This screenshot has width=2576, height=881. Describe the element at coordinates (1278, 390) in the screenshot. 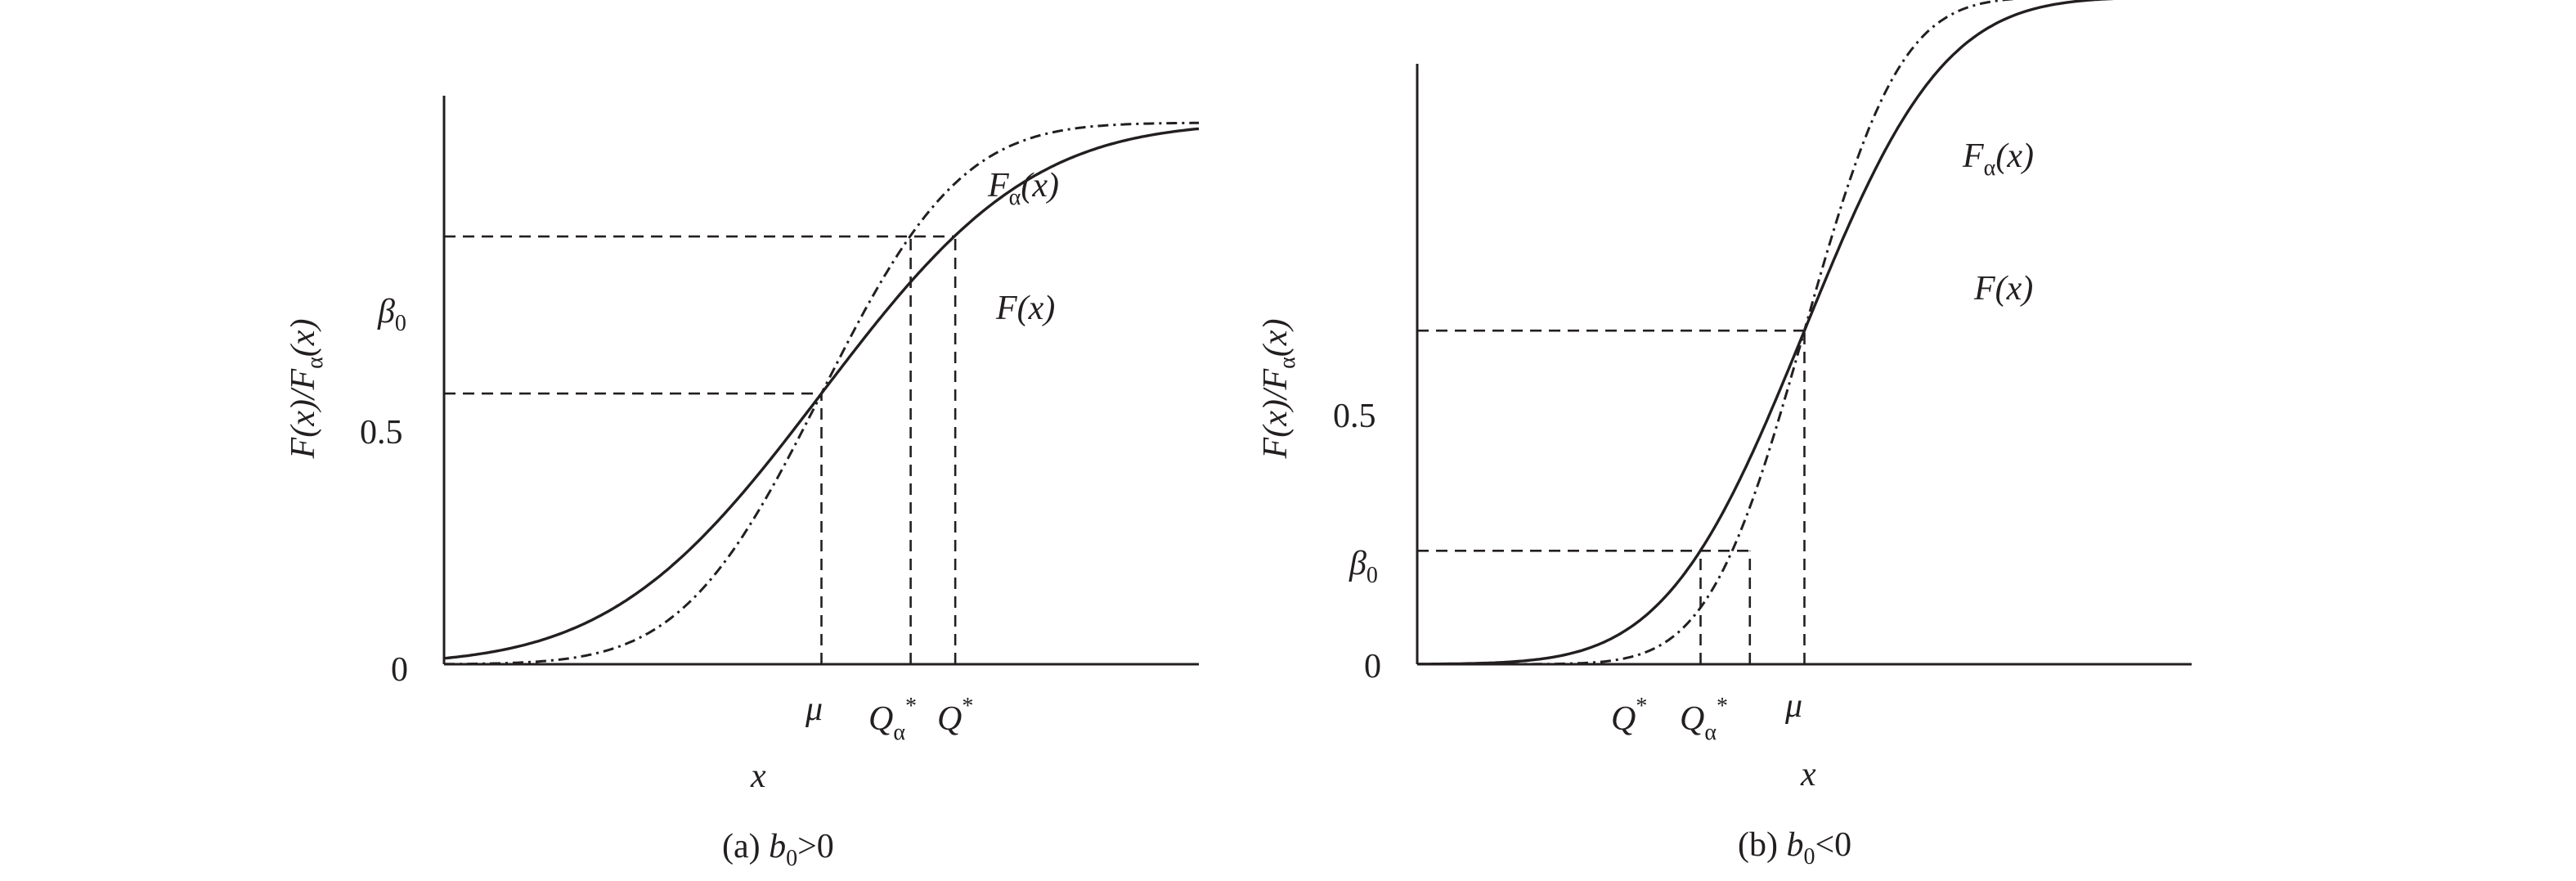

I see `panel-b-ylabel: F(x)/Fα(x)` at that location.